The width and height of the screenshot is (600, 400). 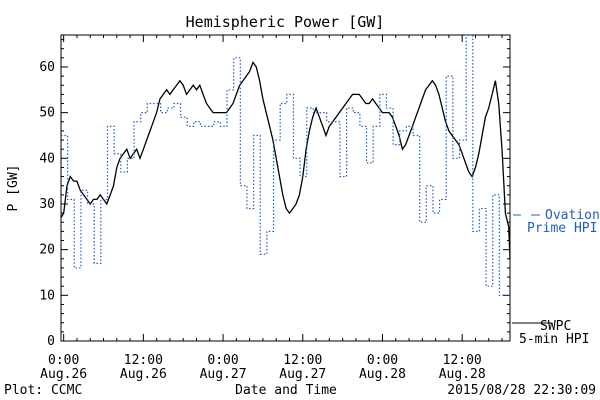 What do you see at coordinates (556, 277) in the screenshot?
I see `legend: SWPC 5-min HPI Ovation Prime HPI` at bounding box center [556, 277].